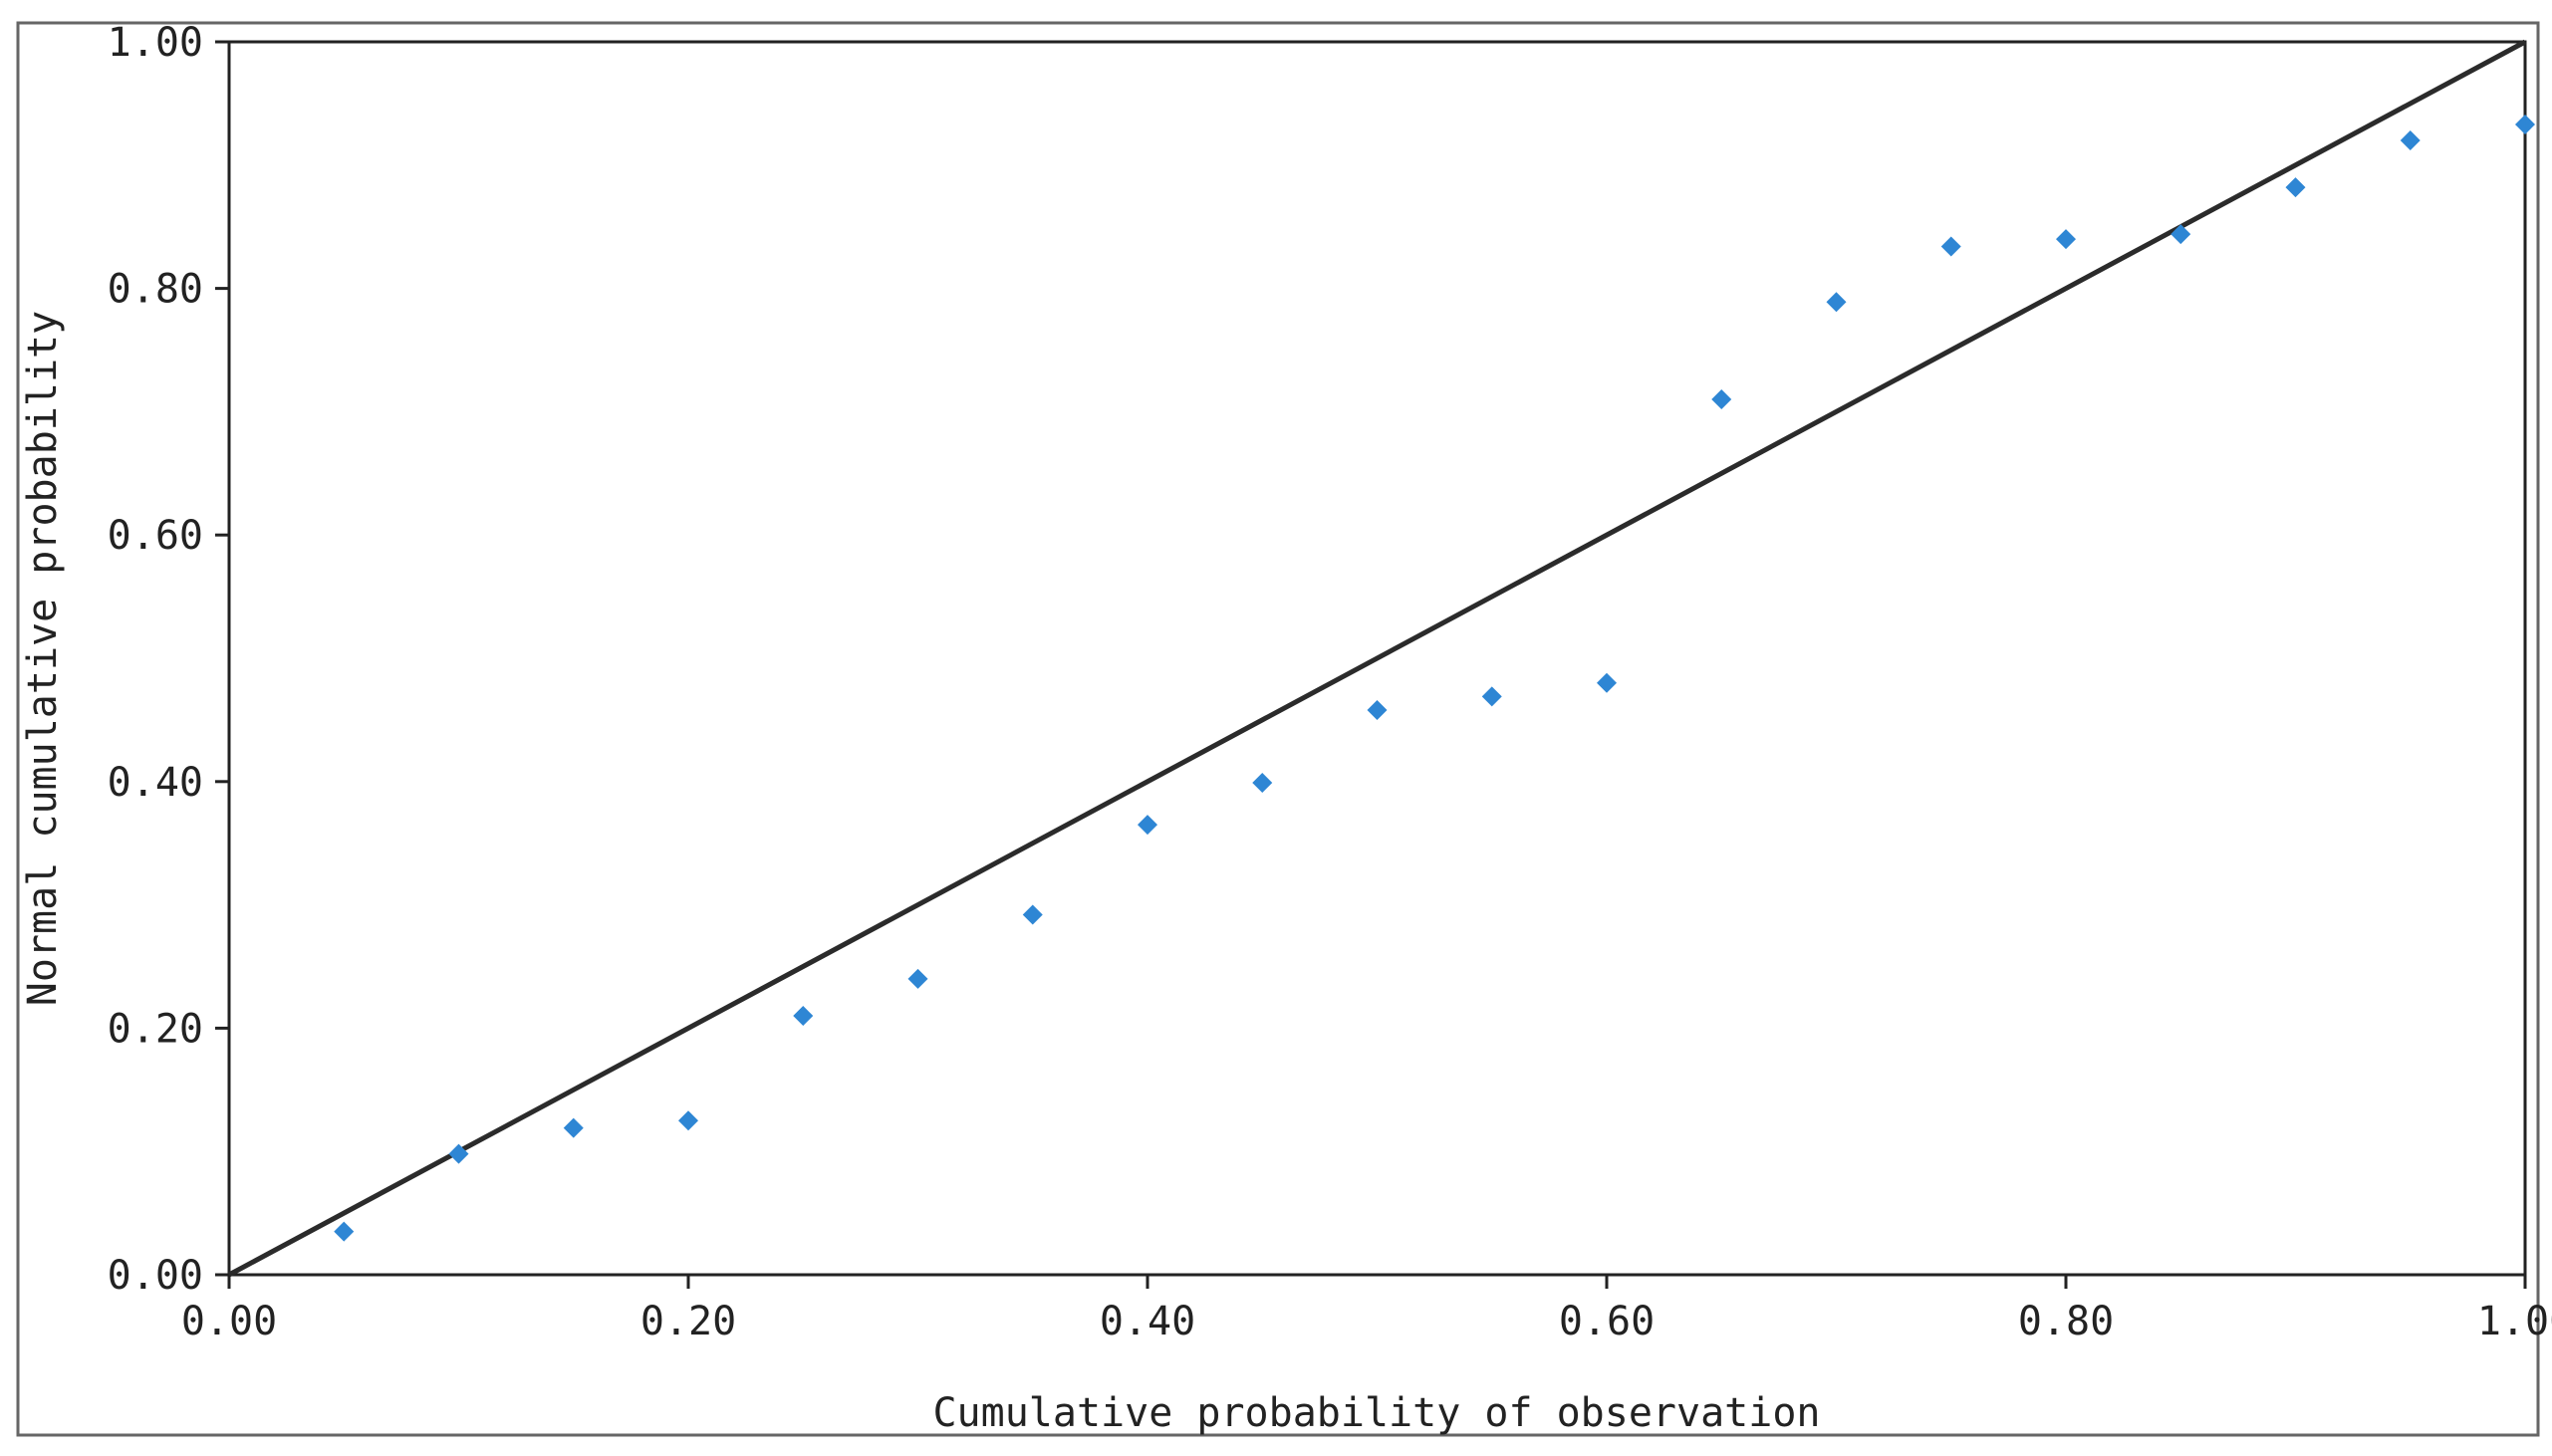 Image resolution: width=2552 pixels, height=1456 pixels. I want to click on y-tick-label: 0.80, so click(155, 290).